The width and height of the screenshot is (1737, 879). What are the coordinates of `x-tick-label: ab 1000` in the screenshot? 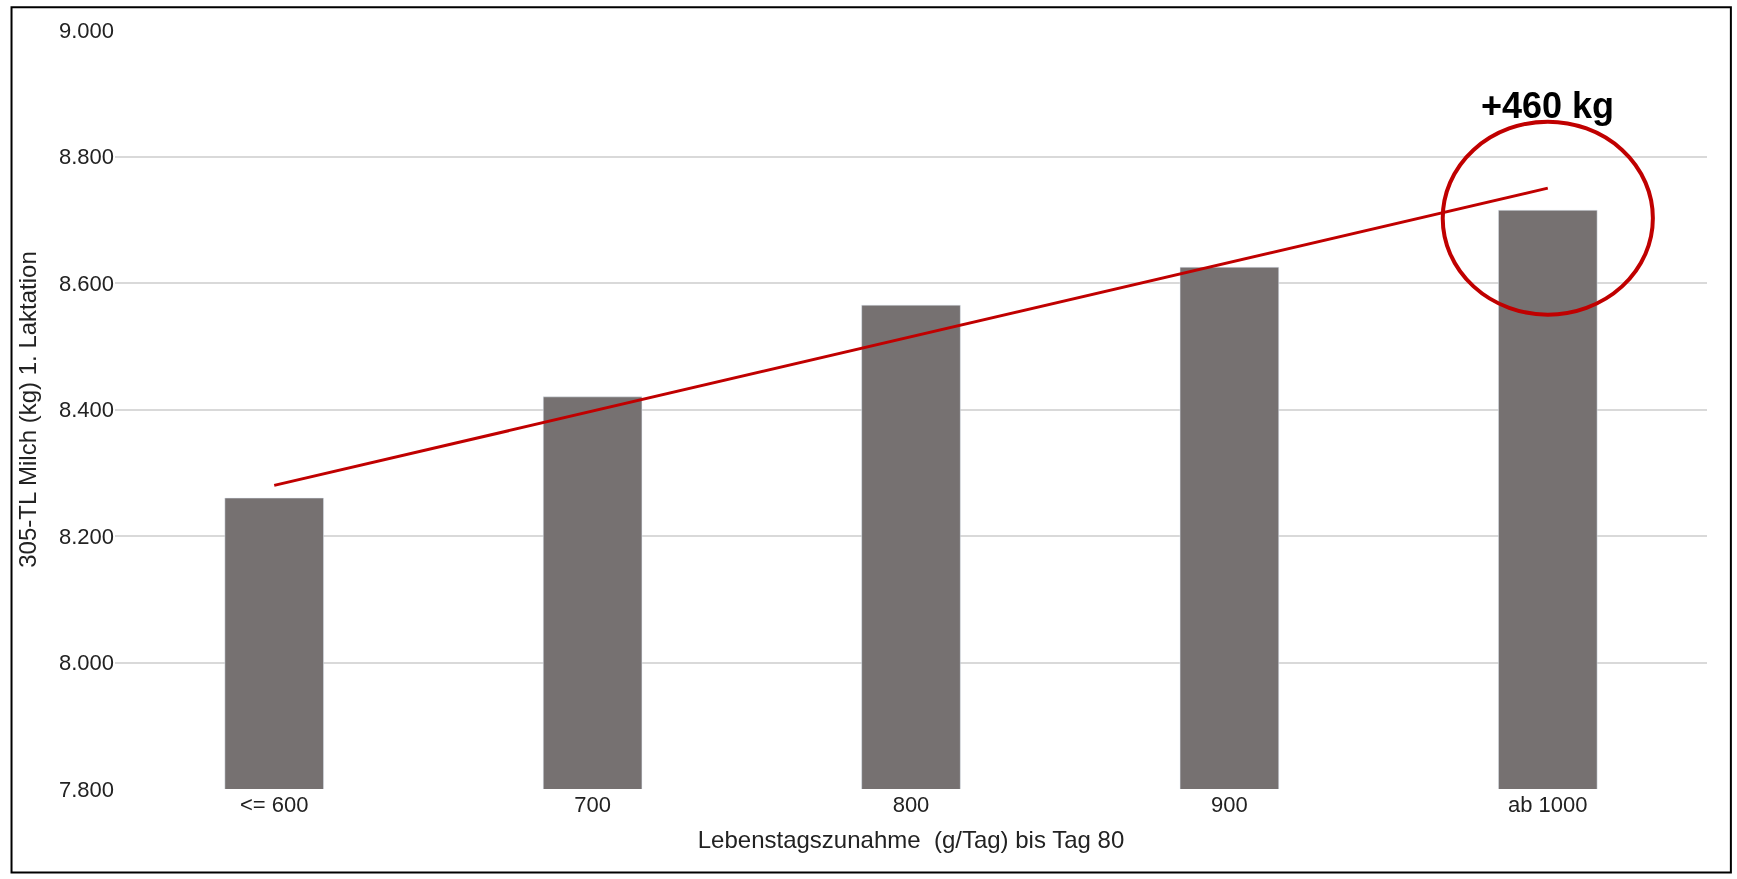 It's located at (1548, 804).